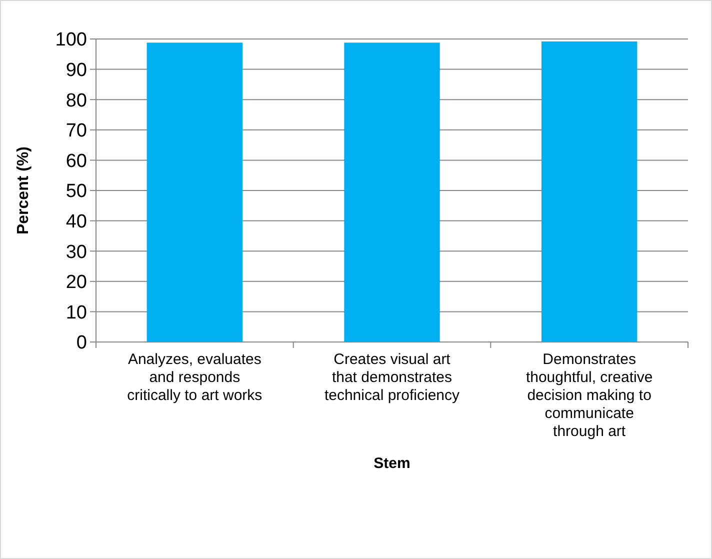 Image resolution: width=712 pixels, height=559 pixels. I want to click on y-tick-label: 0, so click(81, 343).